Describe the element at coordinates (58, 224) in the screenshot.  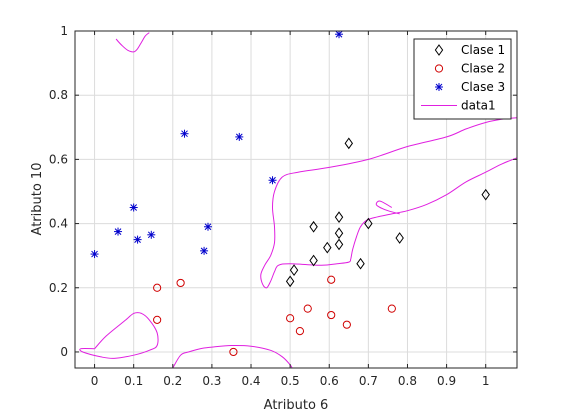
I see `y-tick-label: 0.4` at that location.